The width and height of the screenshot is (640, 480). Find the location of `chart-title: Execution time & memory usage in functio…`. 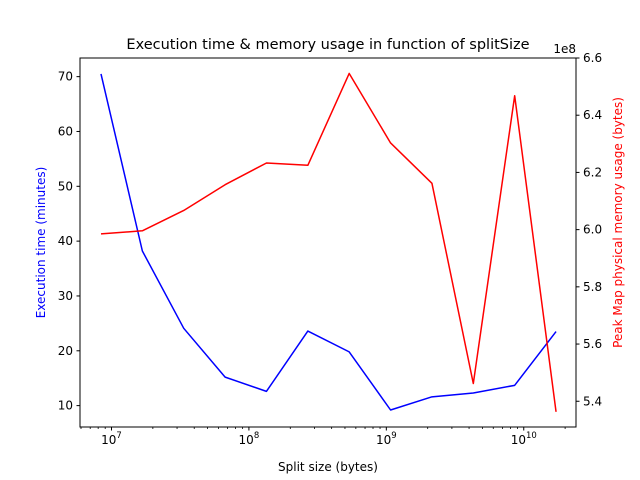

chart-title: Execution time & memory usage in functio… is located at coordinates (327, 45).